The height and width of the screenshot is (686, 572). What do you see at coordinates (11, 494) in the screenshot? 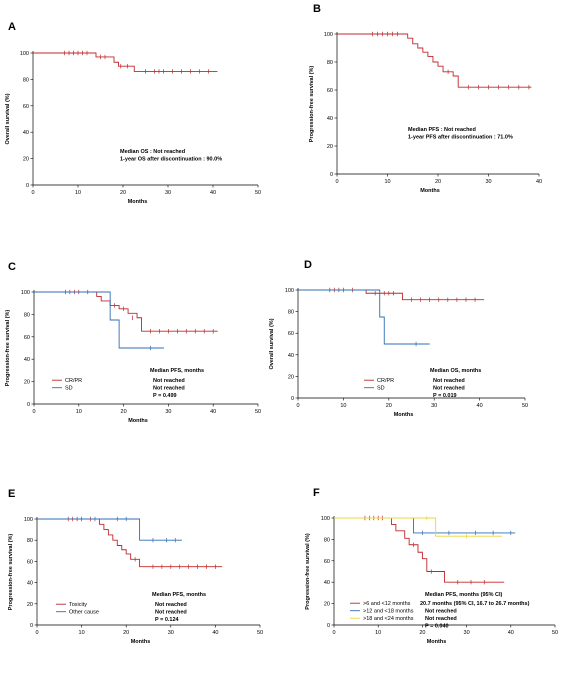
I see `panel-letter: E` at bounding box center [11, 494].